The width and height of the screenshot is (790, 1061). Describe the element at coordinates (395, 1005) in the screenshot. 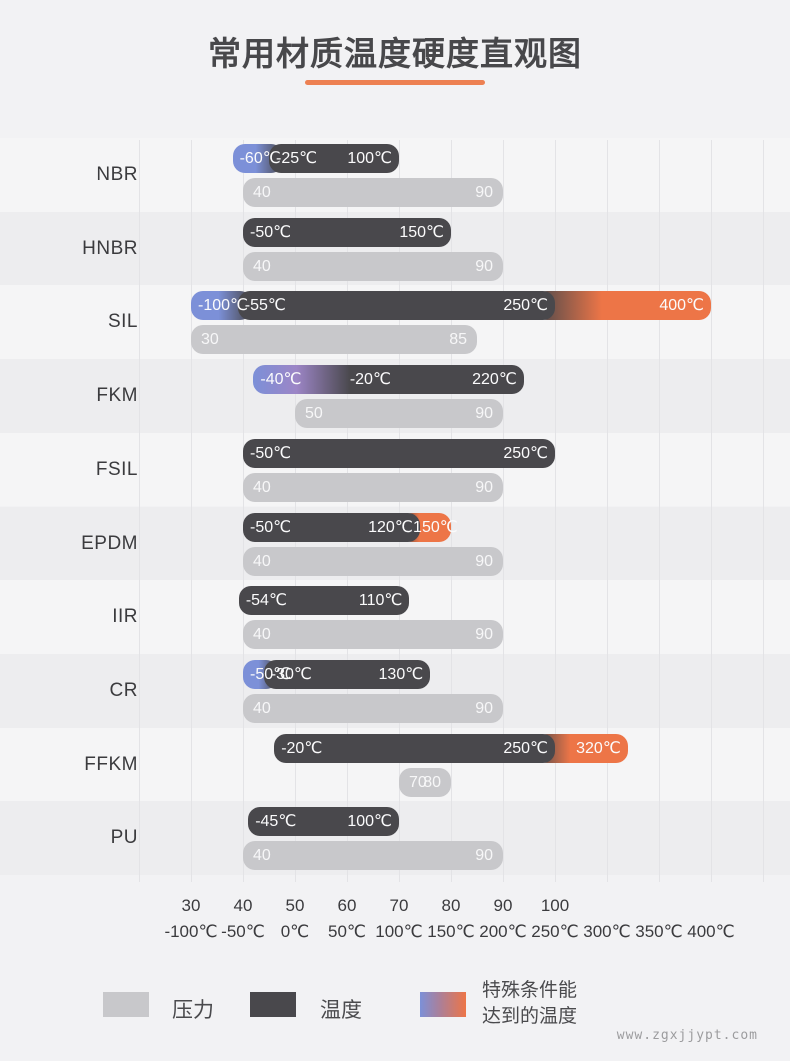

I see `chart-legend: 压力 温度 特殊条件能 达到的温度` at that location.